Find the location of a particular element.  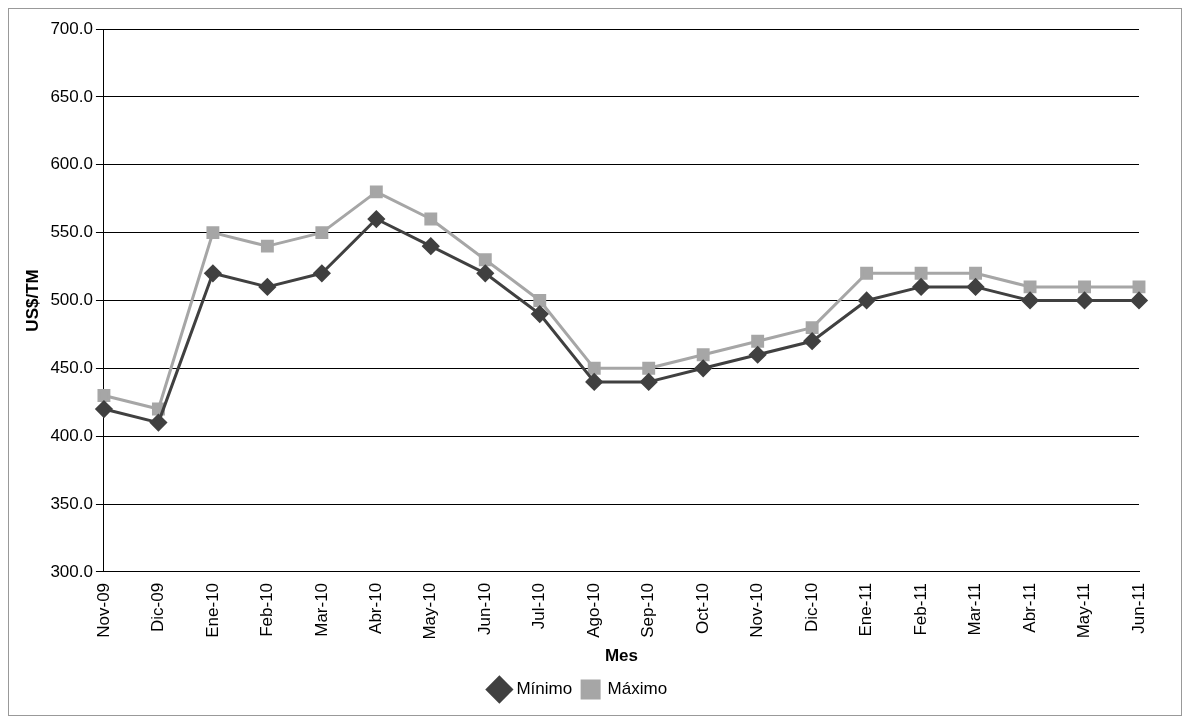

y-tick-label: 500.0 is located at coordinates (71, 300).